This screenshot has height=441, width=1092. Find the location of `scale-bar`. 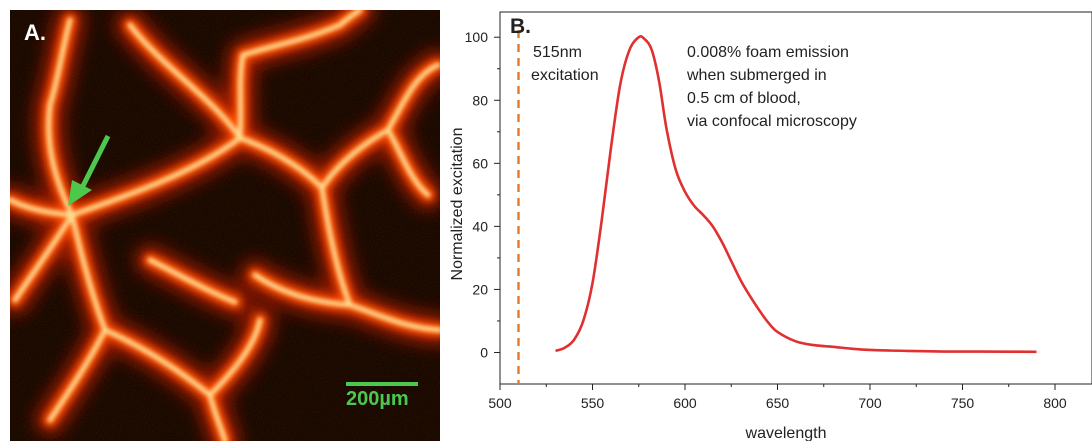

scale-bar is located at coordinates (382, 384).